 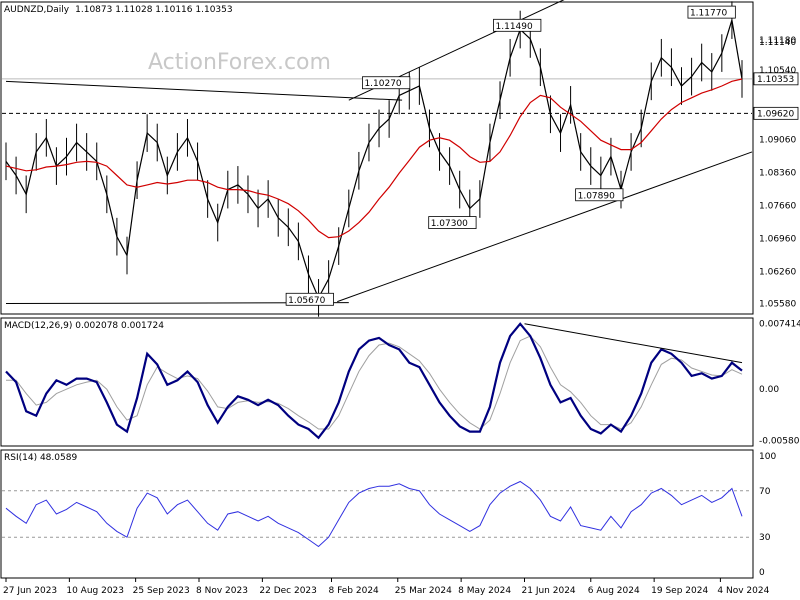 I want to click on price-annotation: 1.05670, so click(x=309, y=299).